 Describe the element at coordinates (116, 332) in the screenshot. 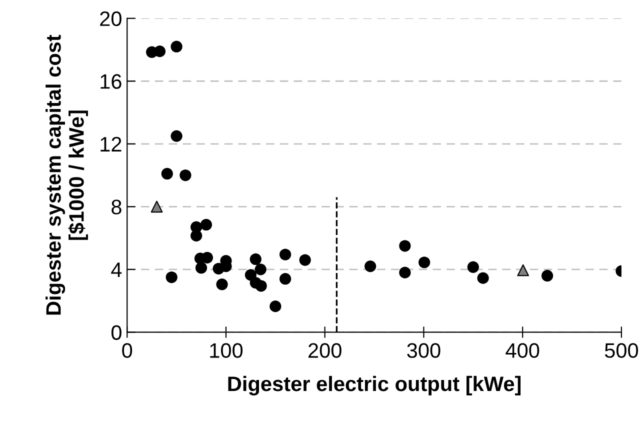

I see `y-tick-label: 0` at that location.